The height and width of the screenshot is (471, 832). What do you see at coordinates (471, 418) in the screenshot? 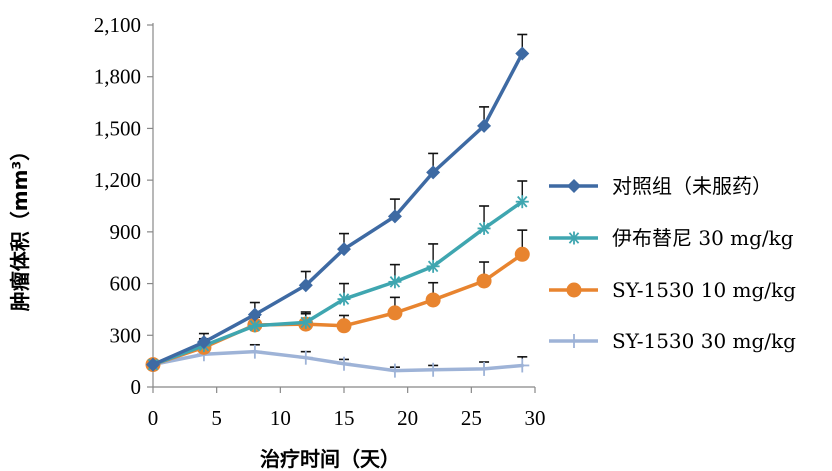
I see `x-tick-label: 25` at bounding box center [471, 418].